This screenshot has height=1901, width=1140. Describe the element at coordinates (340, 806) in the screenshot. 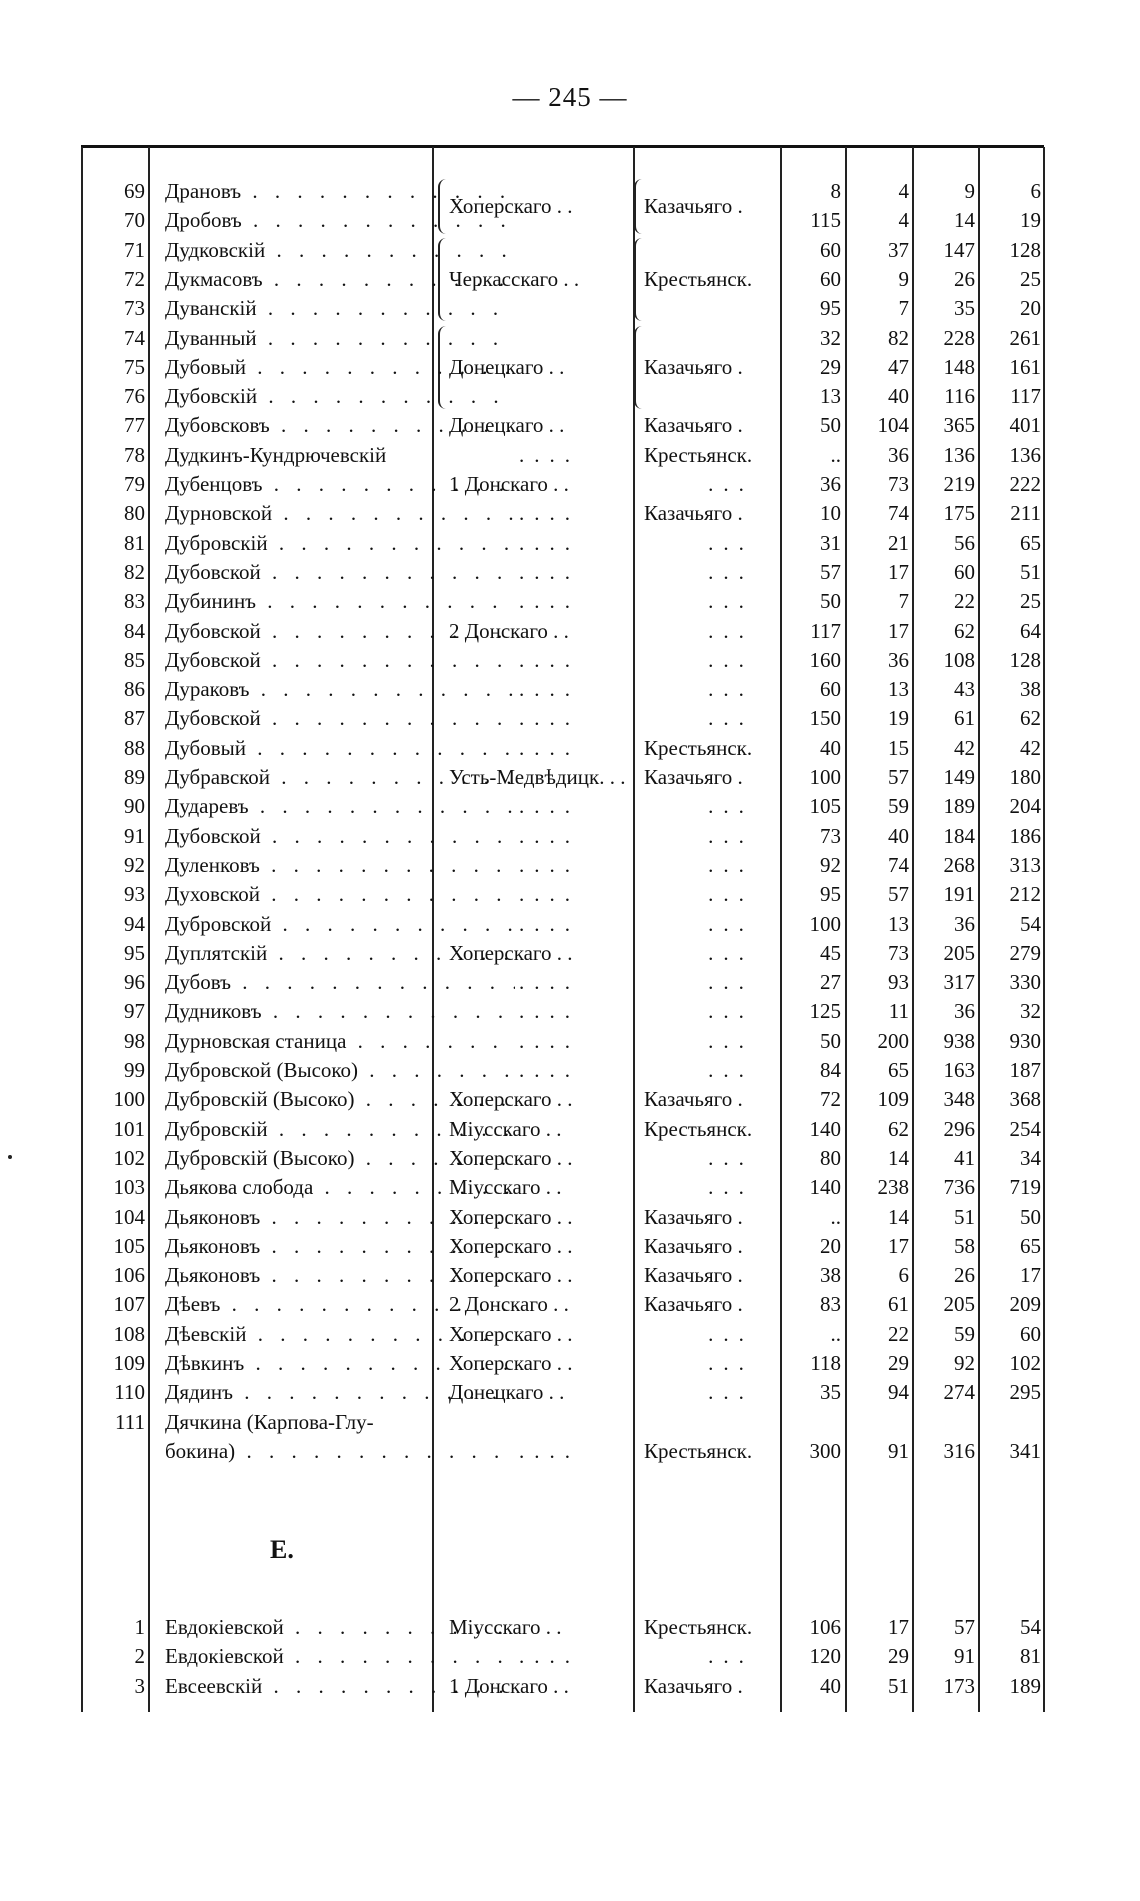

I see `settlement-name: Дударевъ` at that location.